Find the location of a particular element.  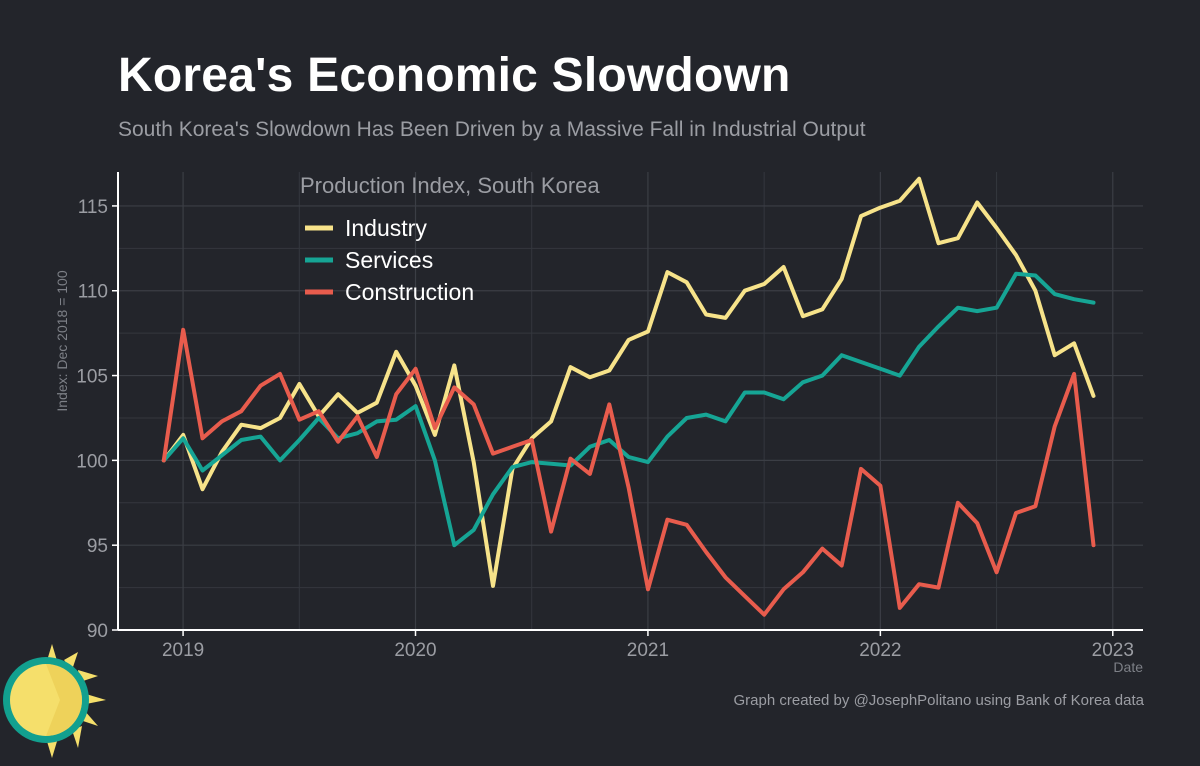

x-tick-label: 2021 is located at coordinates (648, 650).